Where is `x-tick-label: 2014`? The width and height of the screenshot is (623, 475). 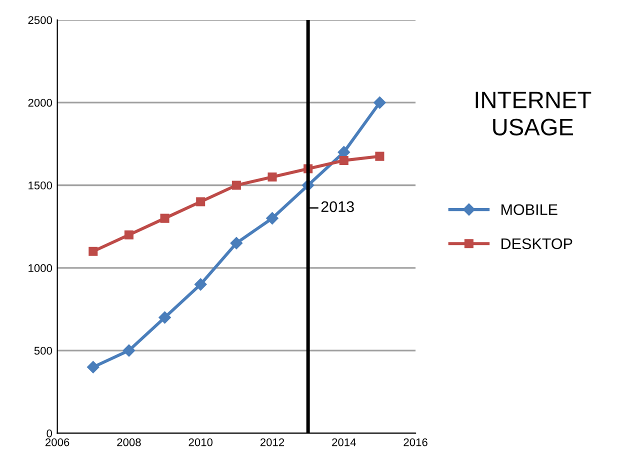 x-tick-label: 2014 is located at coordinates (344, 442).